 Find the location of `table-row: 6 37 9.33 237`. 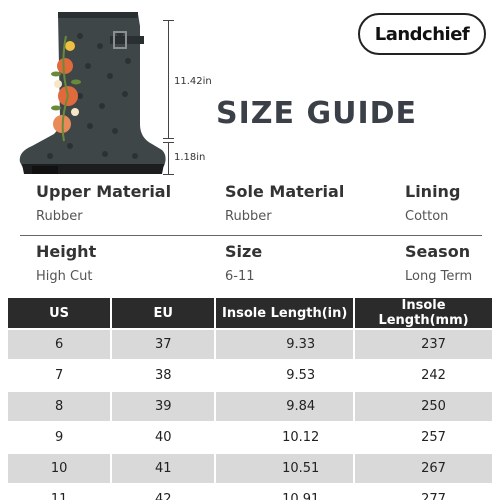

table-row: 6 37 9.33 237 is located at coordinates (250, 344).